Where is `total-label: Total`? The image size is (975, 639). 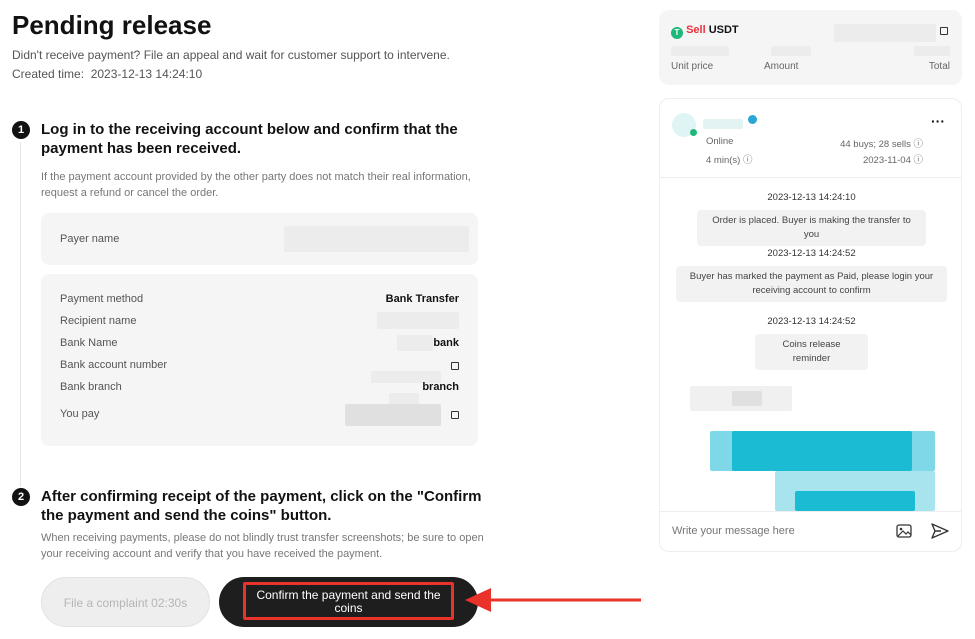
total-label: Total is located at coordinates (939, 66).